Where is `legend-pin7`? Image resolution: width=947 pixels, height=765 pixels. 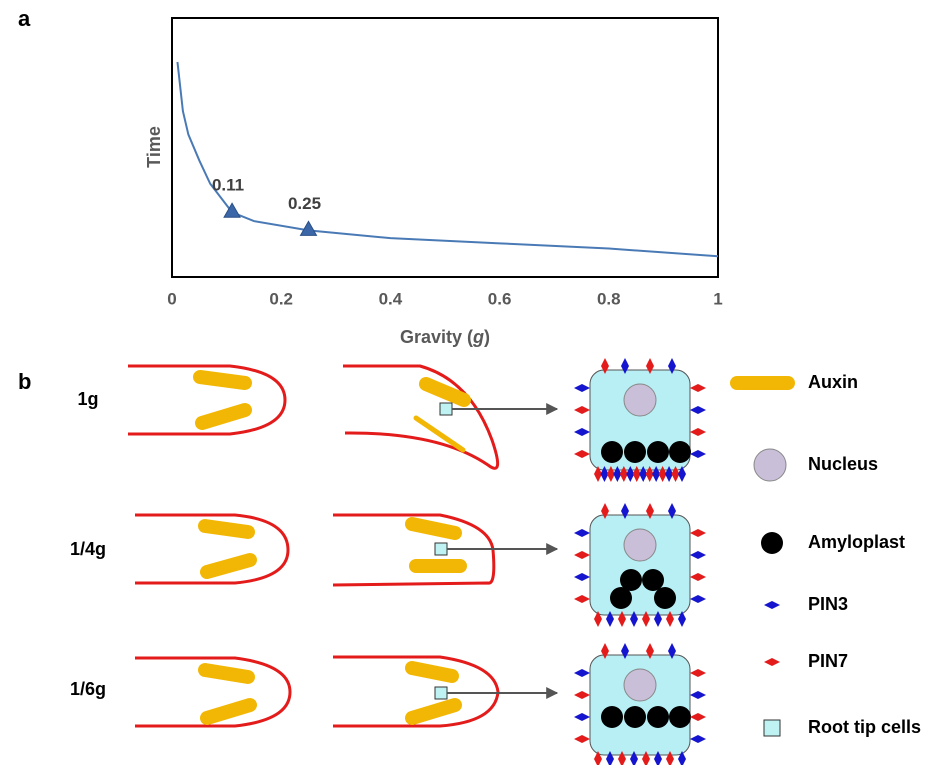 legend-pin7 is located at coordinates (772, 662).